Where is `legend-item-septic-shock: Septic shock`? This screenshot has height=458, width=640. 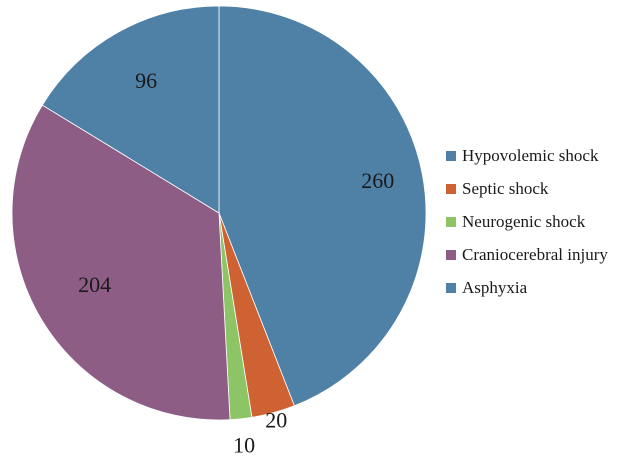 legend-item-septic-shock: Septic shock is located at coordinates (527, 188).